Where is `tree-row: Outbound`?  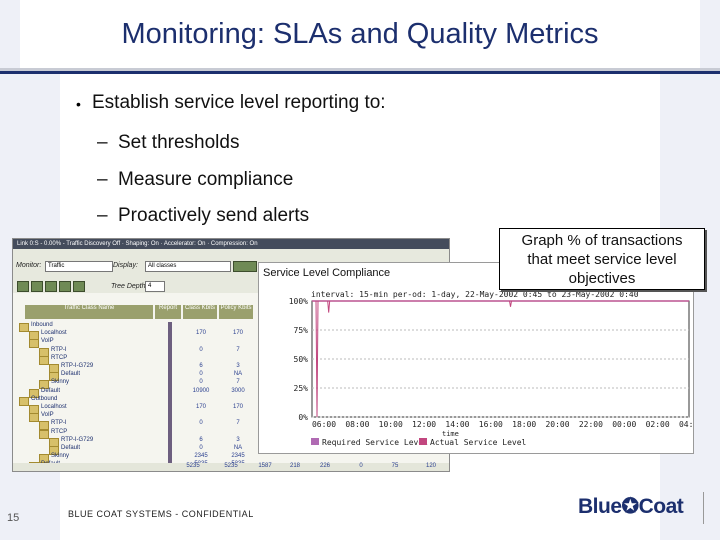
tree-row: Outbound is located at coordinates (231, 400).